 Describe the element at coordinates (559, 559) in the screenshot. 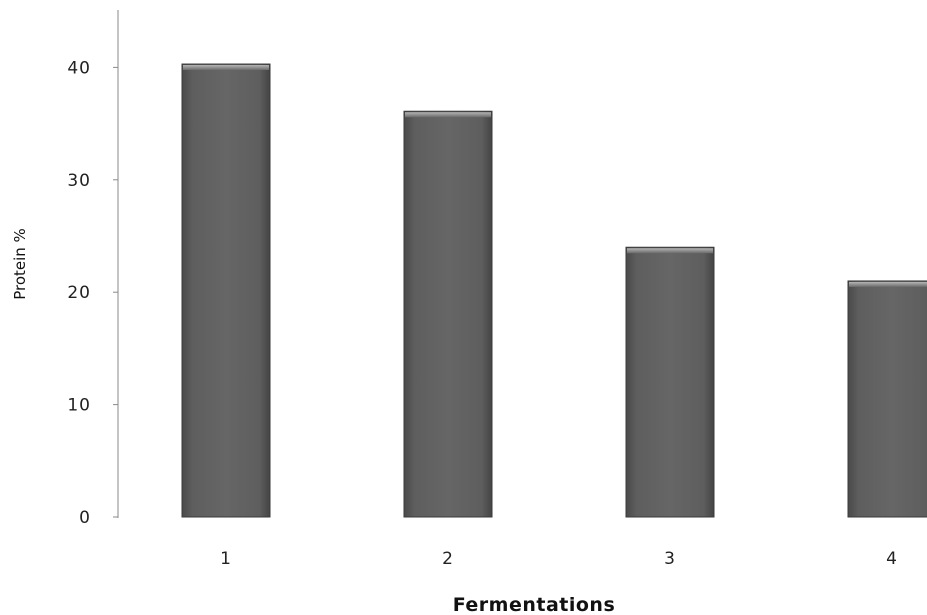

I see `x-tick-labels: 1 2 3 4` at that location.